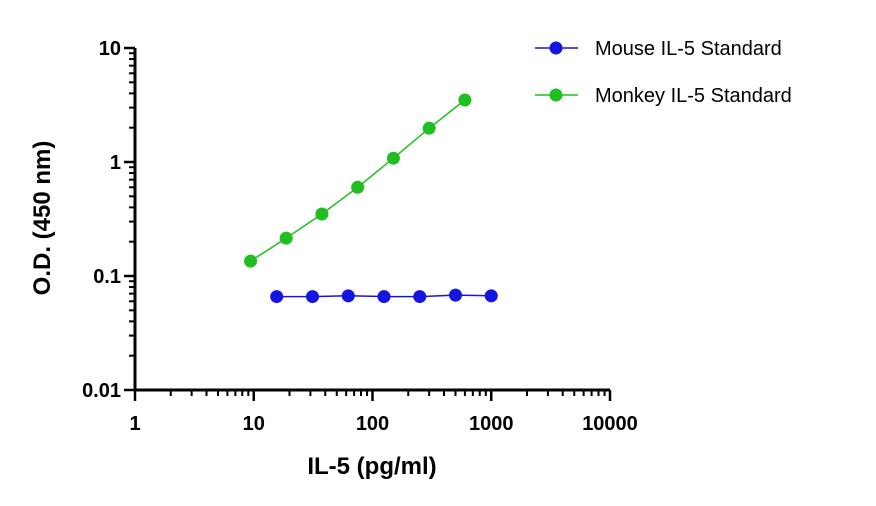  I want to click on x-tick-label: 10, so click(254, 424).